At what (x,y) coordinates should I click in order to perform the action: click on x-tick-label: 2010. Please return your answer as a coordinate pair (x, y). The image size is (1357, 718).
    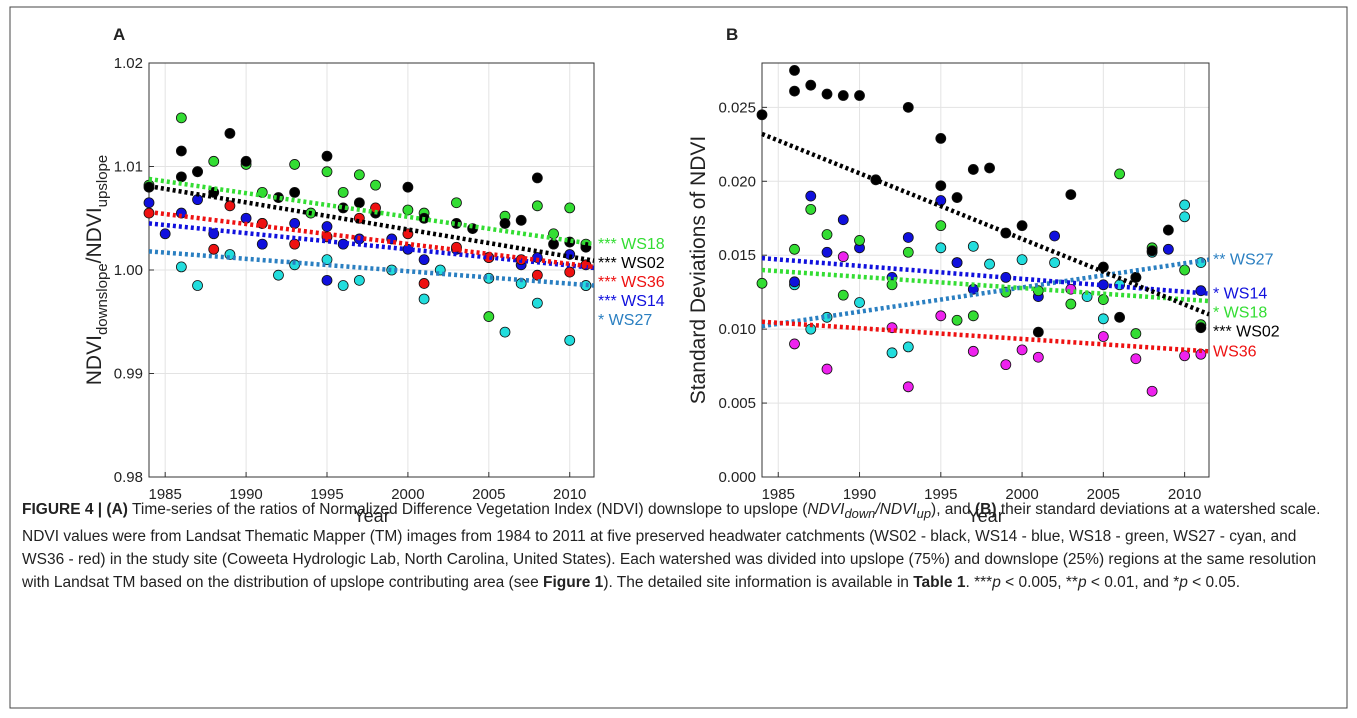
    Looking at the image, I should click on (1184, 494).